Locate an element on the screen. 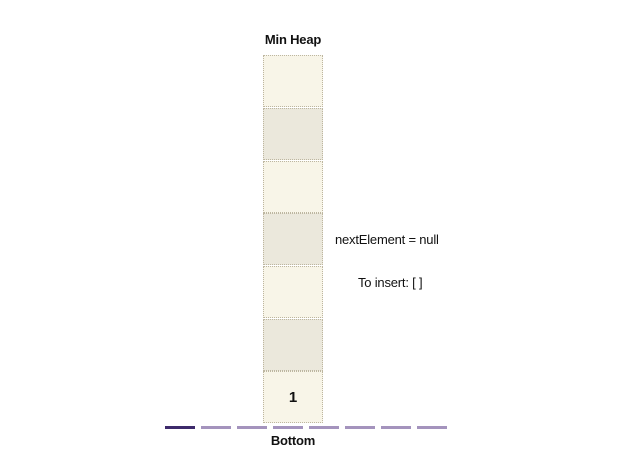 This screenshot has height=455, width=638. to-insert-label: To insert: [ ] is located at coordinates (390, 282).